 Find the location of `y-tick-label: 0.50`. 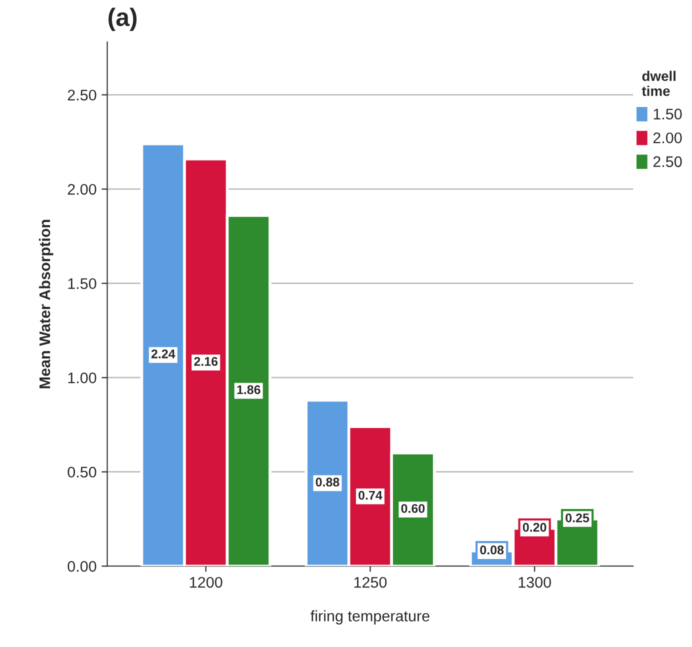

y-tick-label: 0.50 is located at coordinates (82, 472).